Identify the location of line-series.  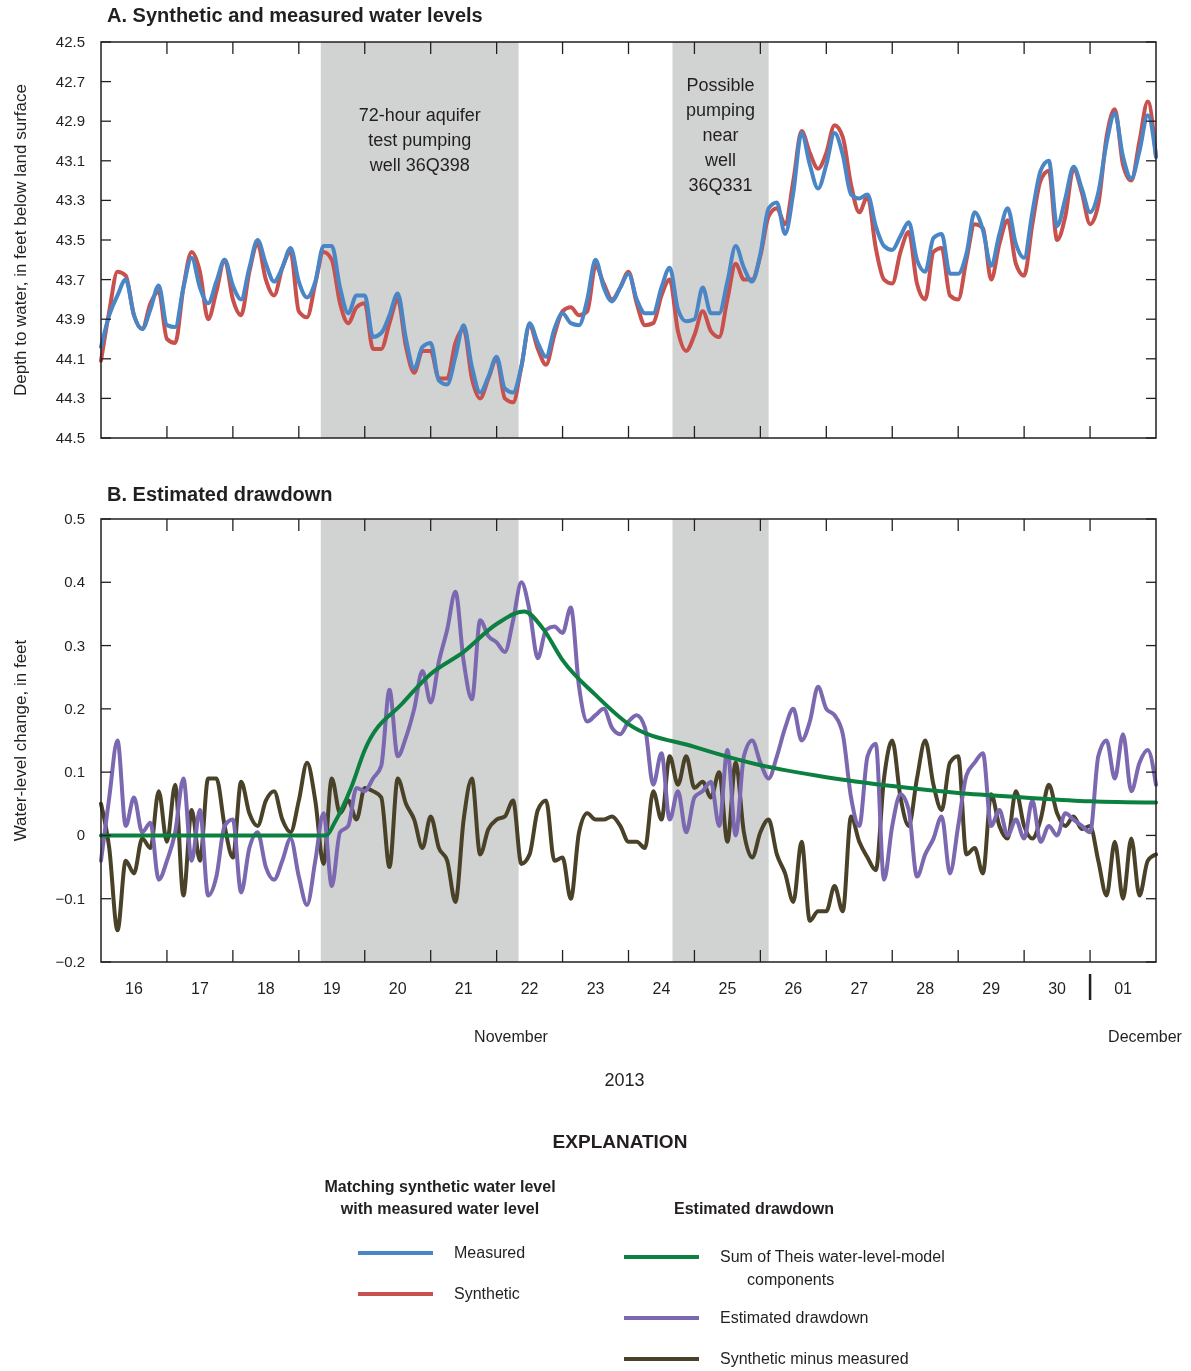
(628, 723).